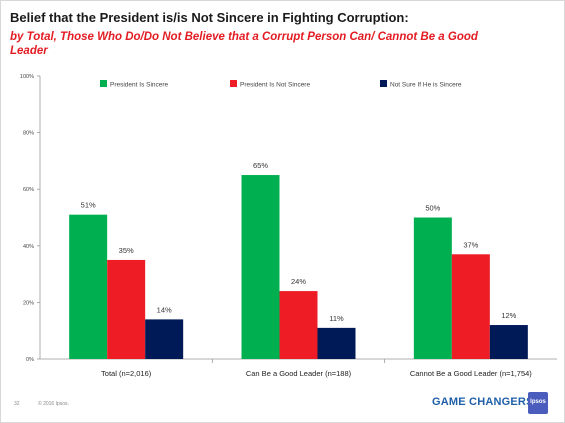 This screenshot has height=423, width=565. What do you see at coordinates (298, 281) in the screenshot?
I see `data-label: 24%` at bounding box center [298, 281].